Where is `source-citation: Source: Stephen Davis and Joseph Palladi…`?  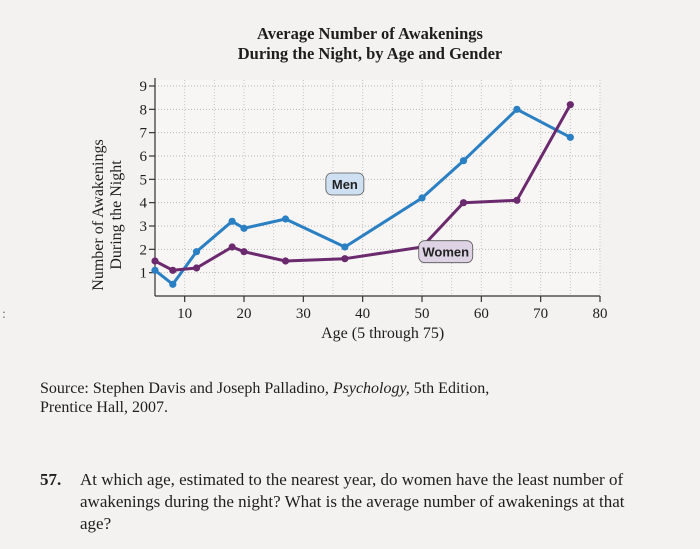
source-citation: Source: Stephen Davis and Joseph Palladi… is located at coordinates (340, 398).